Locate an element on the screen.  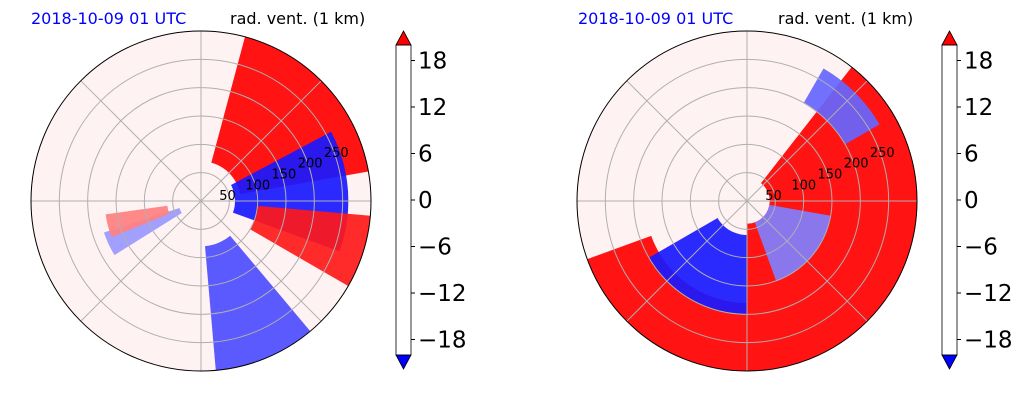
panel-2-colorbar-tick-neg18: −18 is located at coordinates (988, 341).